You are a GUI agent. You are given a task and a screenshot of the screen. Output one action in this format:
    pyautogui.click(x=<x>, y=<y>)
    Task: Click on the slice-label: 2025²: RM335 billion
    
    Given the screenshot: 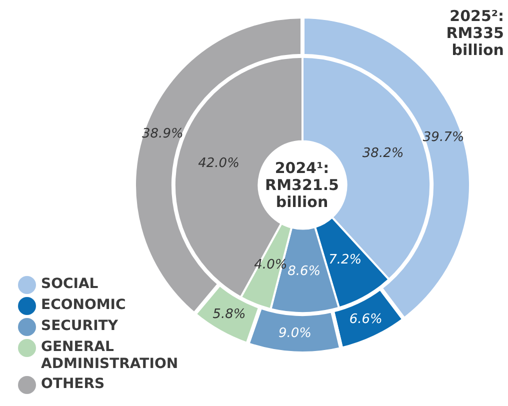 What is the action you would take?
    pyautogui.click(x=474, y=33)
    